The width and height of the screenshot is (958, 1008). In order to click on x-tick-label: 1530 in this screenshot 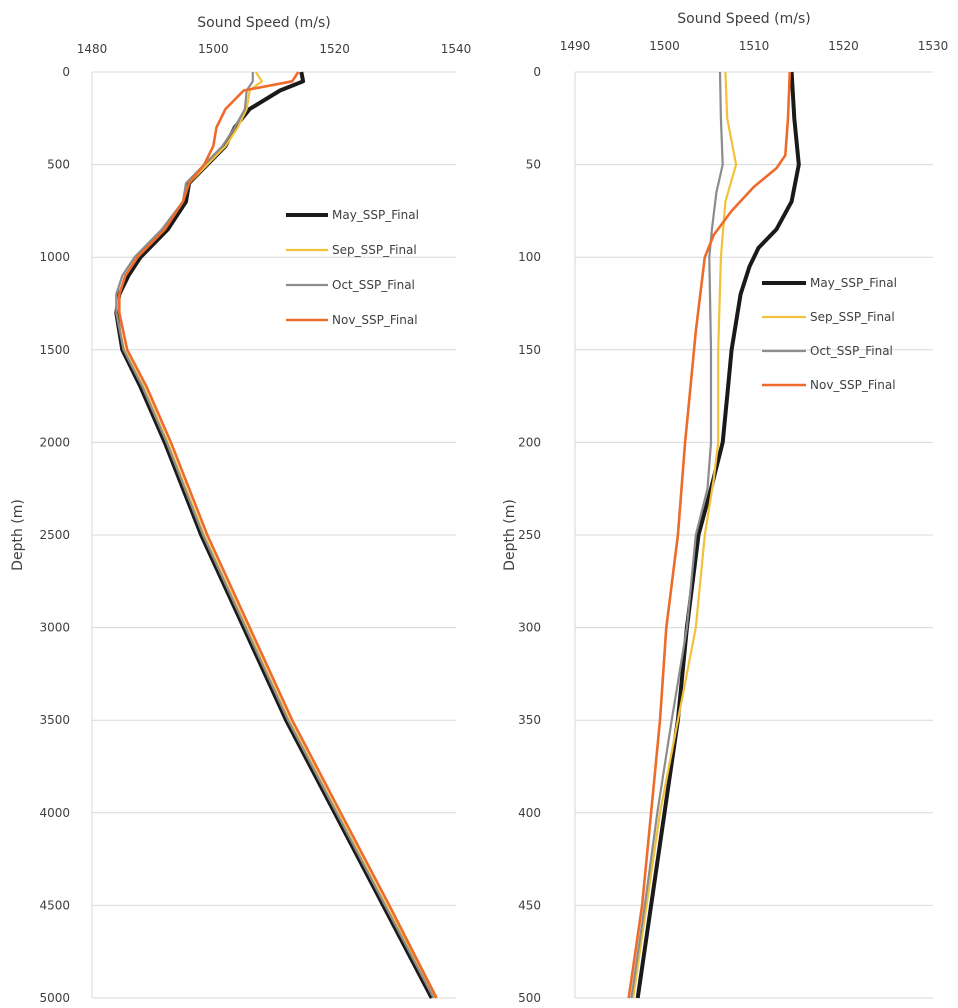, I will do `click(933, 46)`.